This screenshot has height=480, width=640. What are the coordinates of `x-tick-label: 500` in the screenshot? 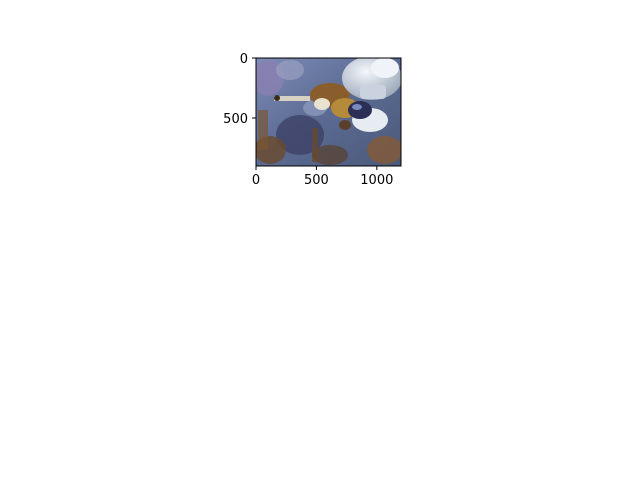 It's located at (316, 180).